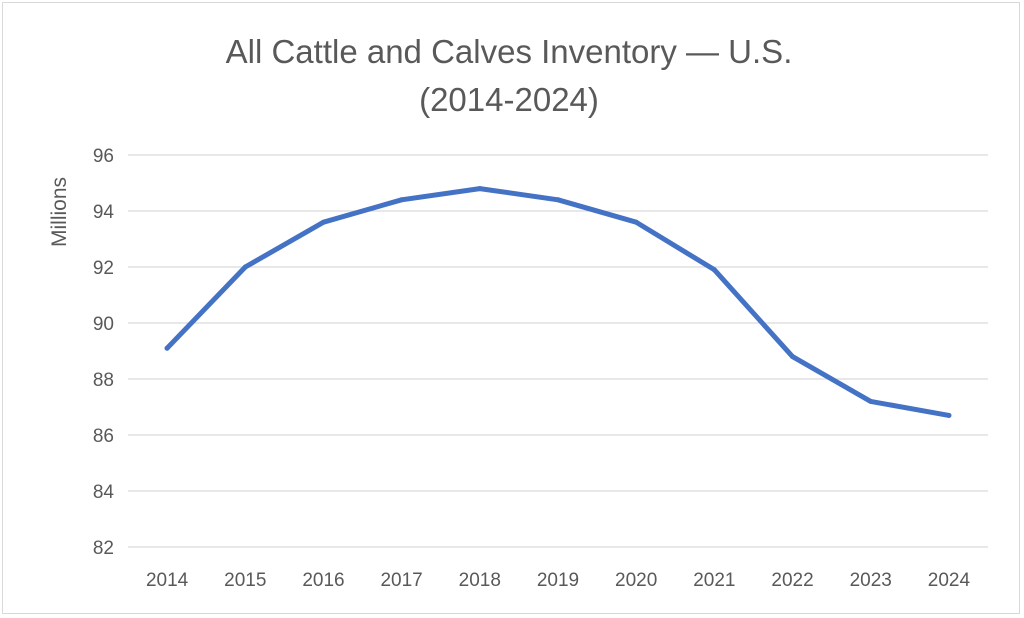 Image resolution: width=1024 pixels, height=618 pixels. Describe the element at coordinates (949, 415) in the screenshot. I see `data-point-2024` at that location.